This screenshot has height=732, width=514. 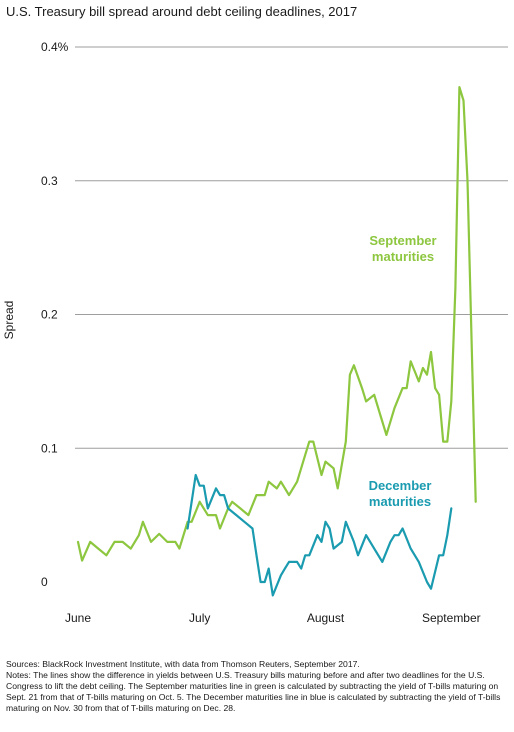 I want to click on x-tick-label: September, so click(x=451, y=618).